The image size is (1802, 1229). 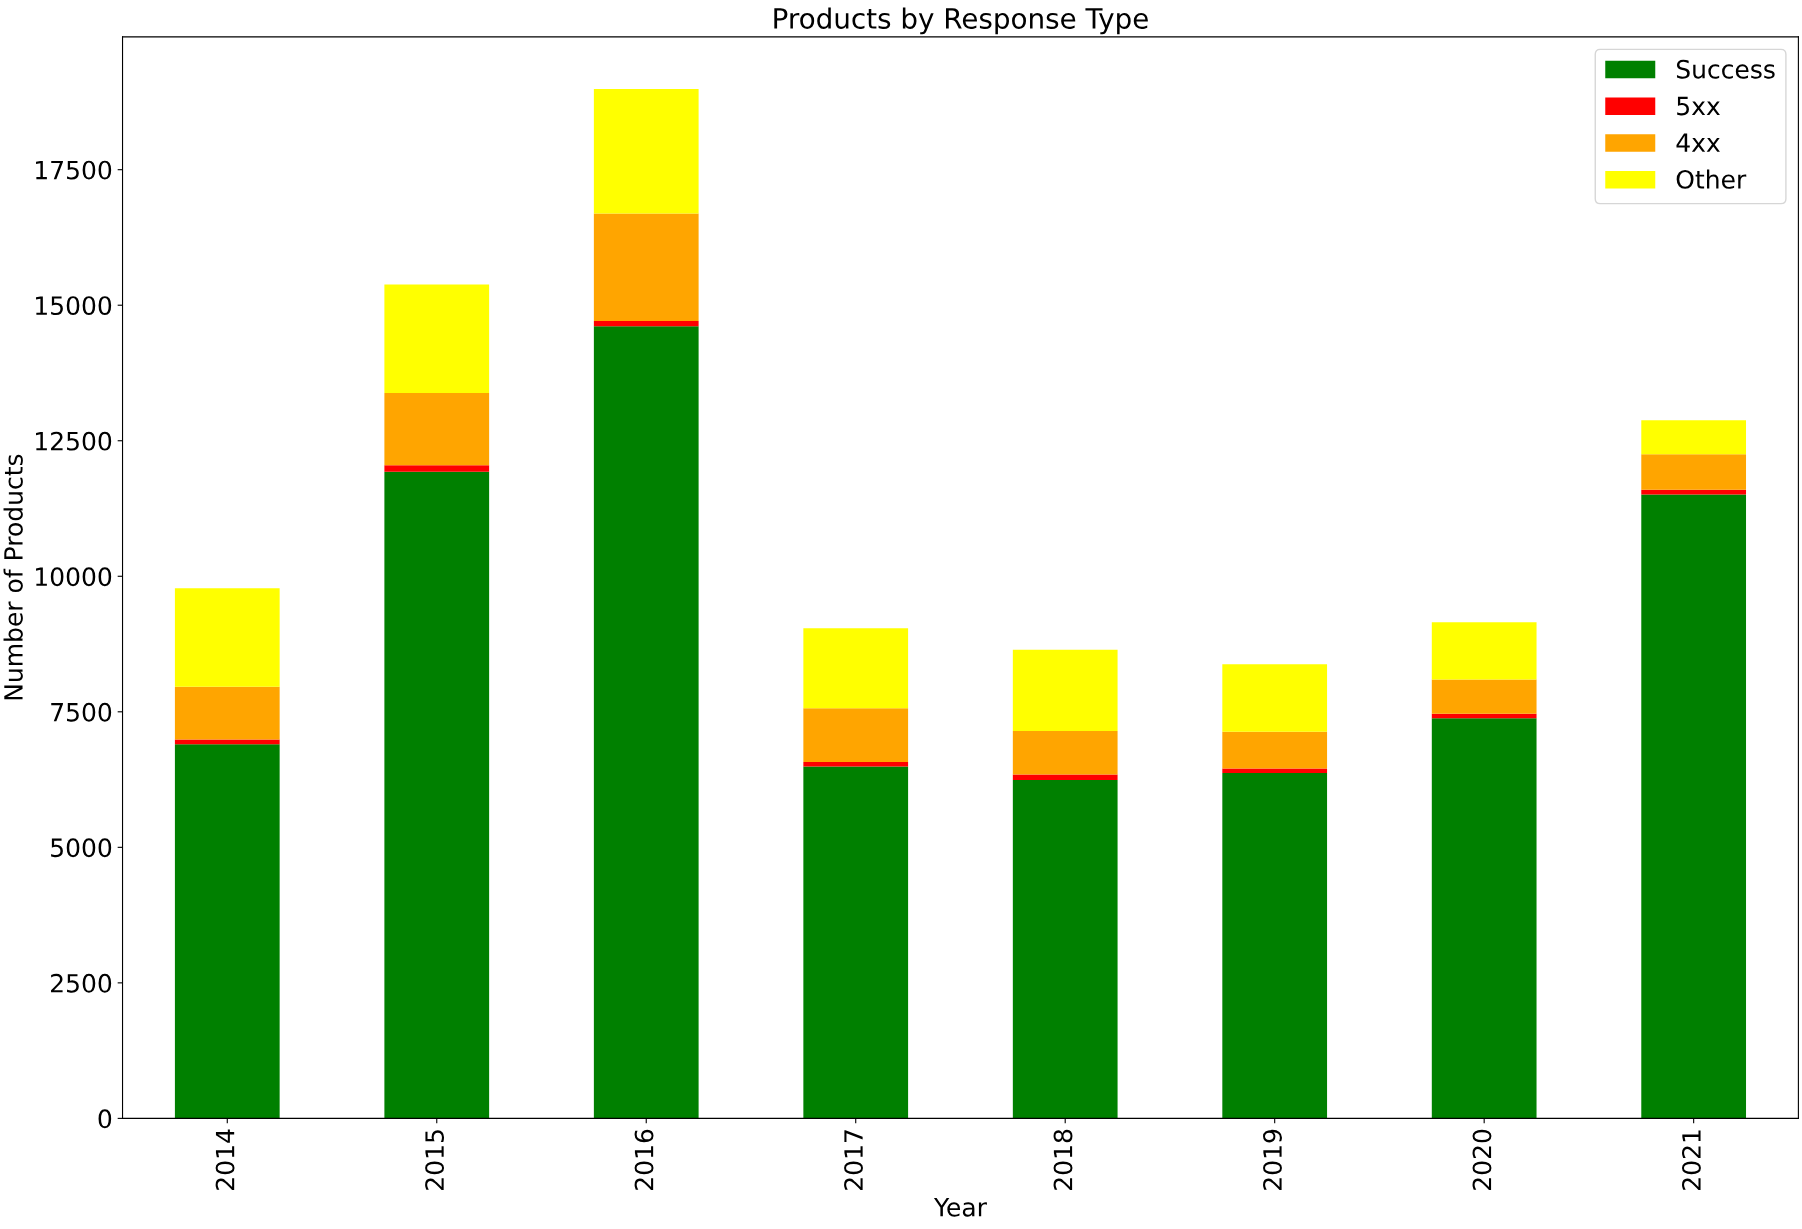 I want to click on legend-label: Other, so click(x=1711, y=179).